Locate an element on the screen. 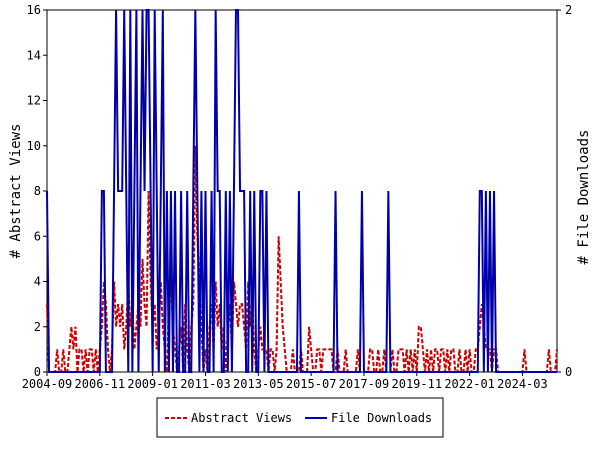  y-tick-label: 8 is located at coordinates (37, 191).